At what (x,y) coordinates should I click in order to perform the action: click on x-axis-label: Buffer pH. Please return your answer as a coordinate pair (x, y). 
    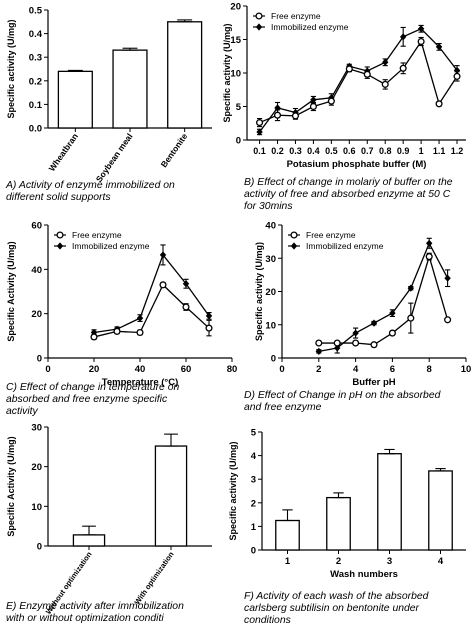
    Looking at the image, I should click on (373, 382).